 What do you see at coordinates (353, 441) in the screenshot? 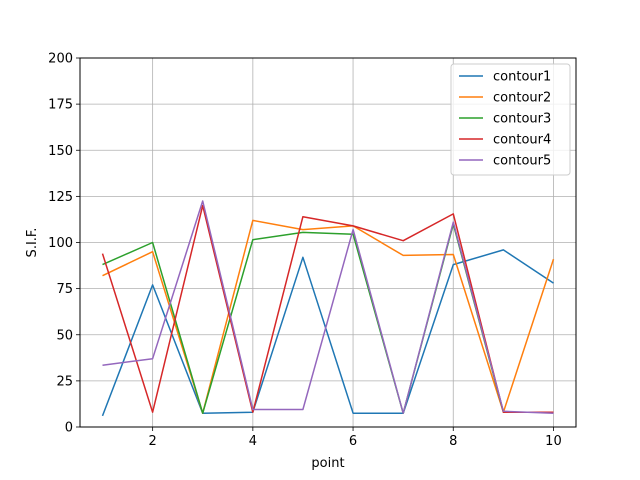
I see `x-tick-label: 6` at bounding box center [353, 441].